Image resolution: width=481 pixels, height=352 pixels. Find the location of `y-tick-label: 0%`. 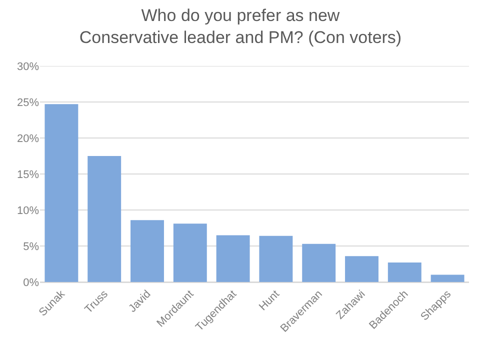

y-tick-label: 0% is located at coordinates (31, 282).